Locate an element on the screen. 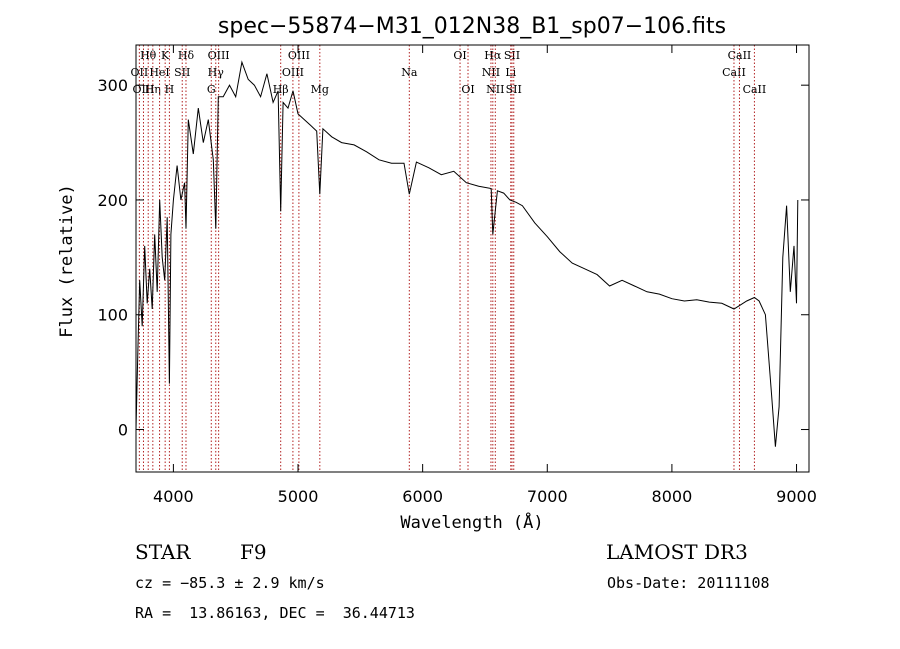 The image size is (900, 649). object-class: STAR is located at coordinates (163, 552).